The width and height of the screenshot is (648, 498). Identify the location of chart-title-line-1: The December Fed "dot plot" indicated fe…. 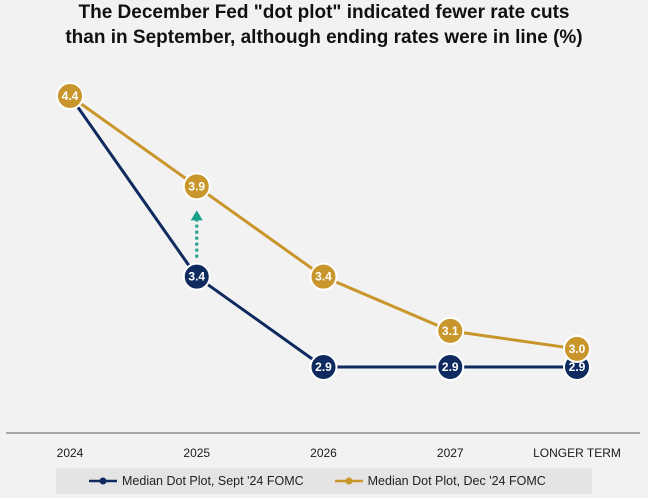
(324, 12).